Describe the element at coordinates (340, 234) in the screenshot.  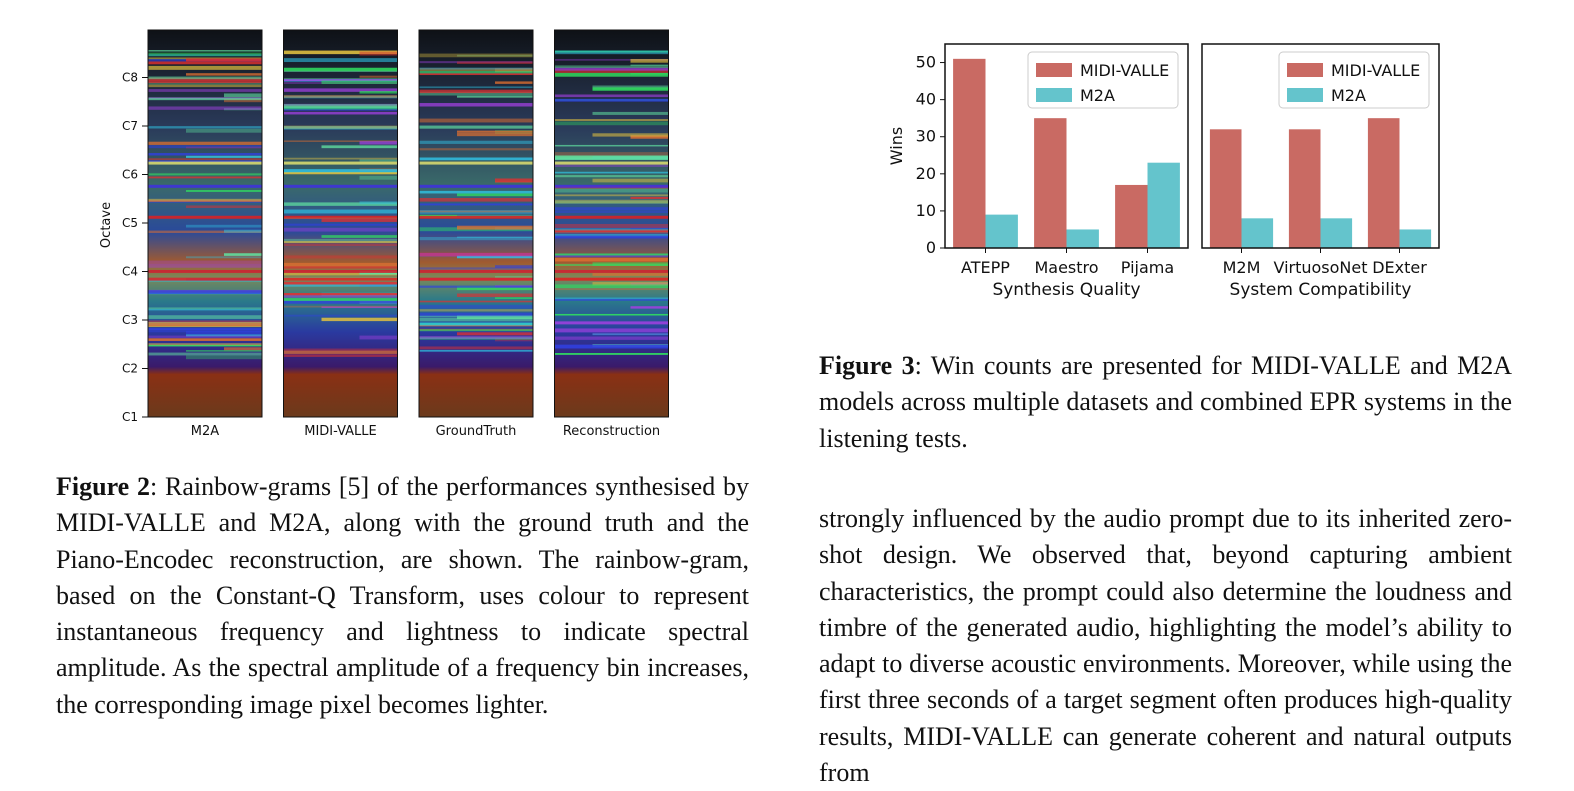
I see `rainbowgram-panel: MIDI-VALLE` at that location.